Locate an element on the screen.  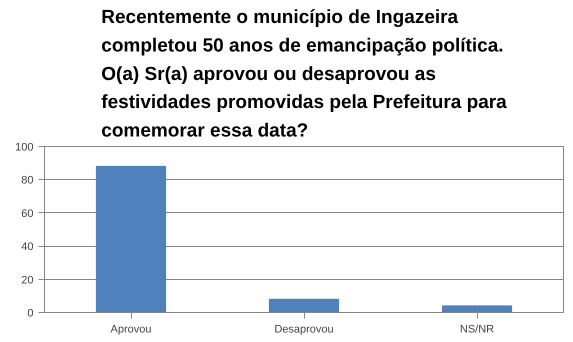
y-tick-label: 60 is located at coordinates (27, 214).